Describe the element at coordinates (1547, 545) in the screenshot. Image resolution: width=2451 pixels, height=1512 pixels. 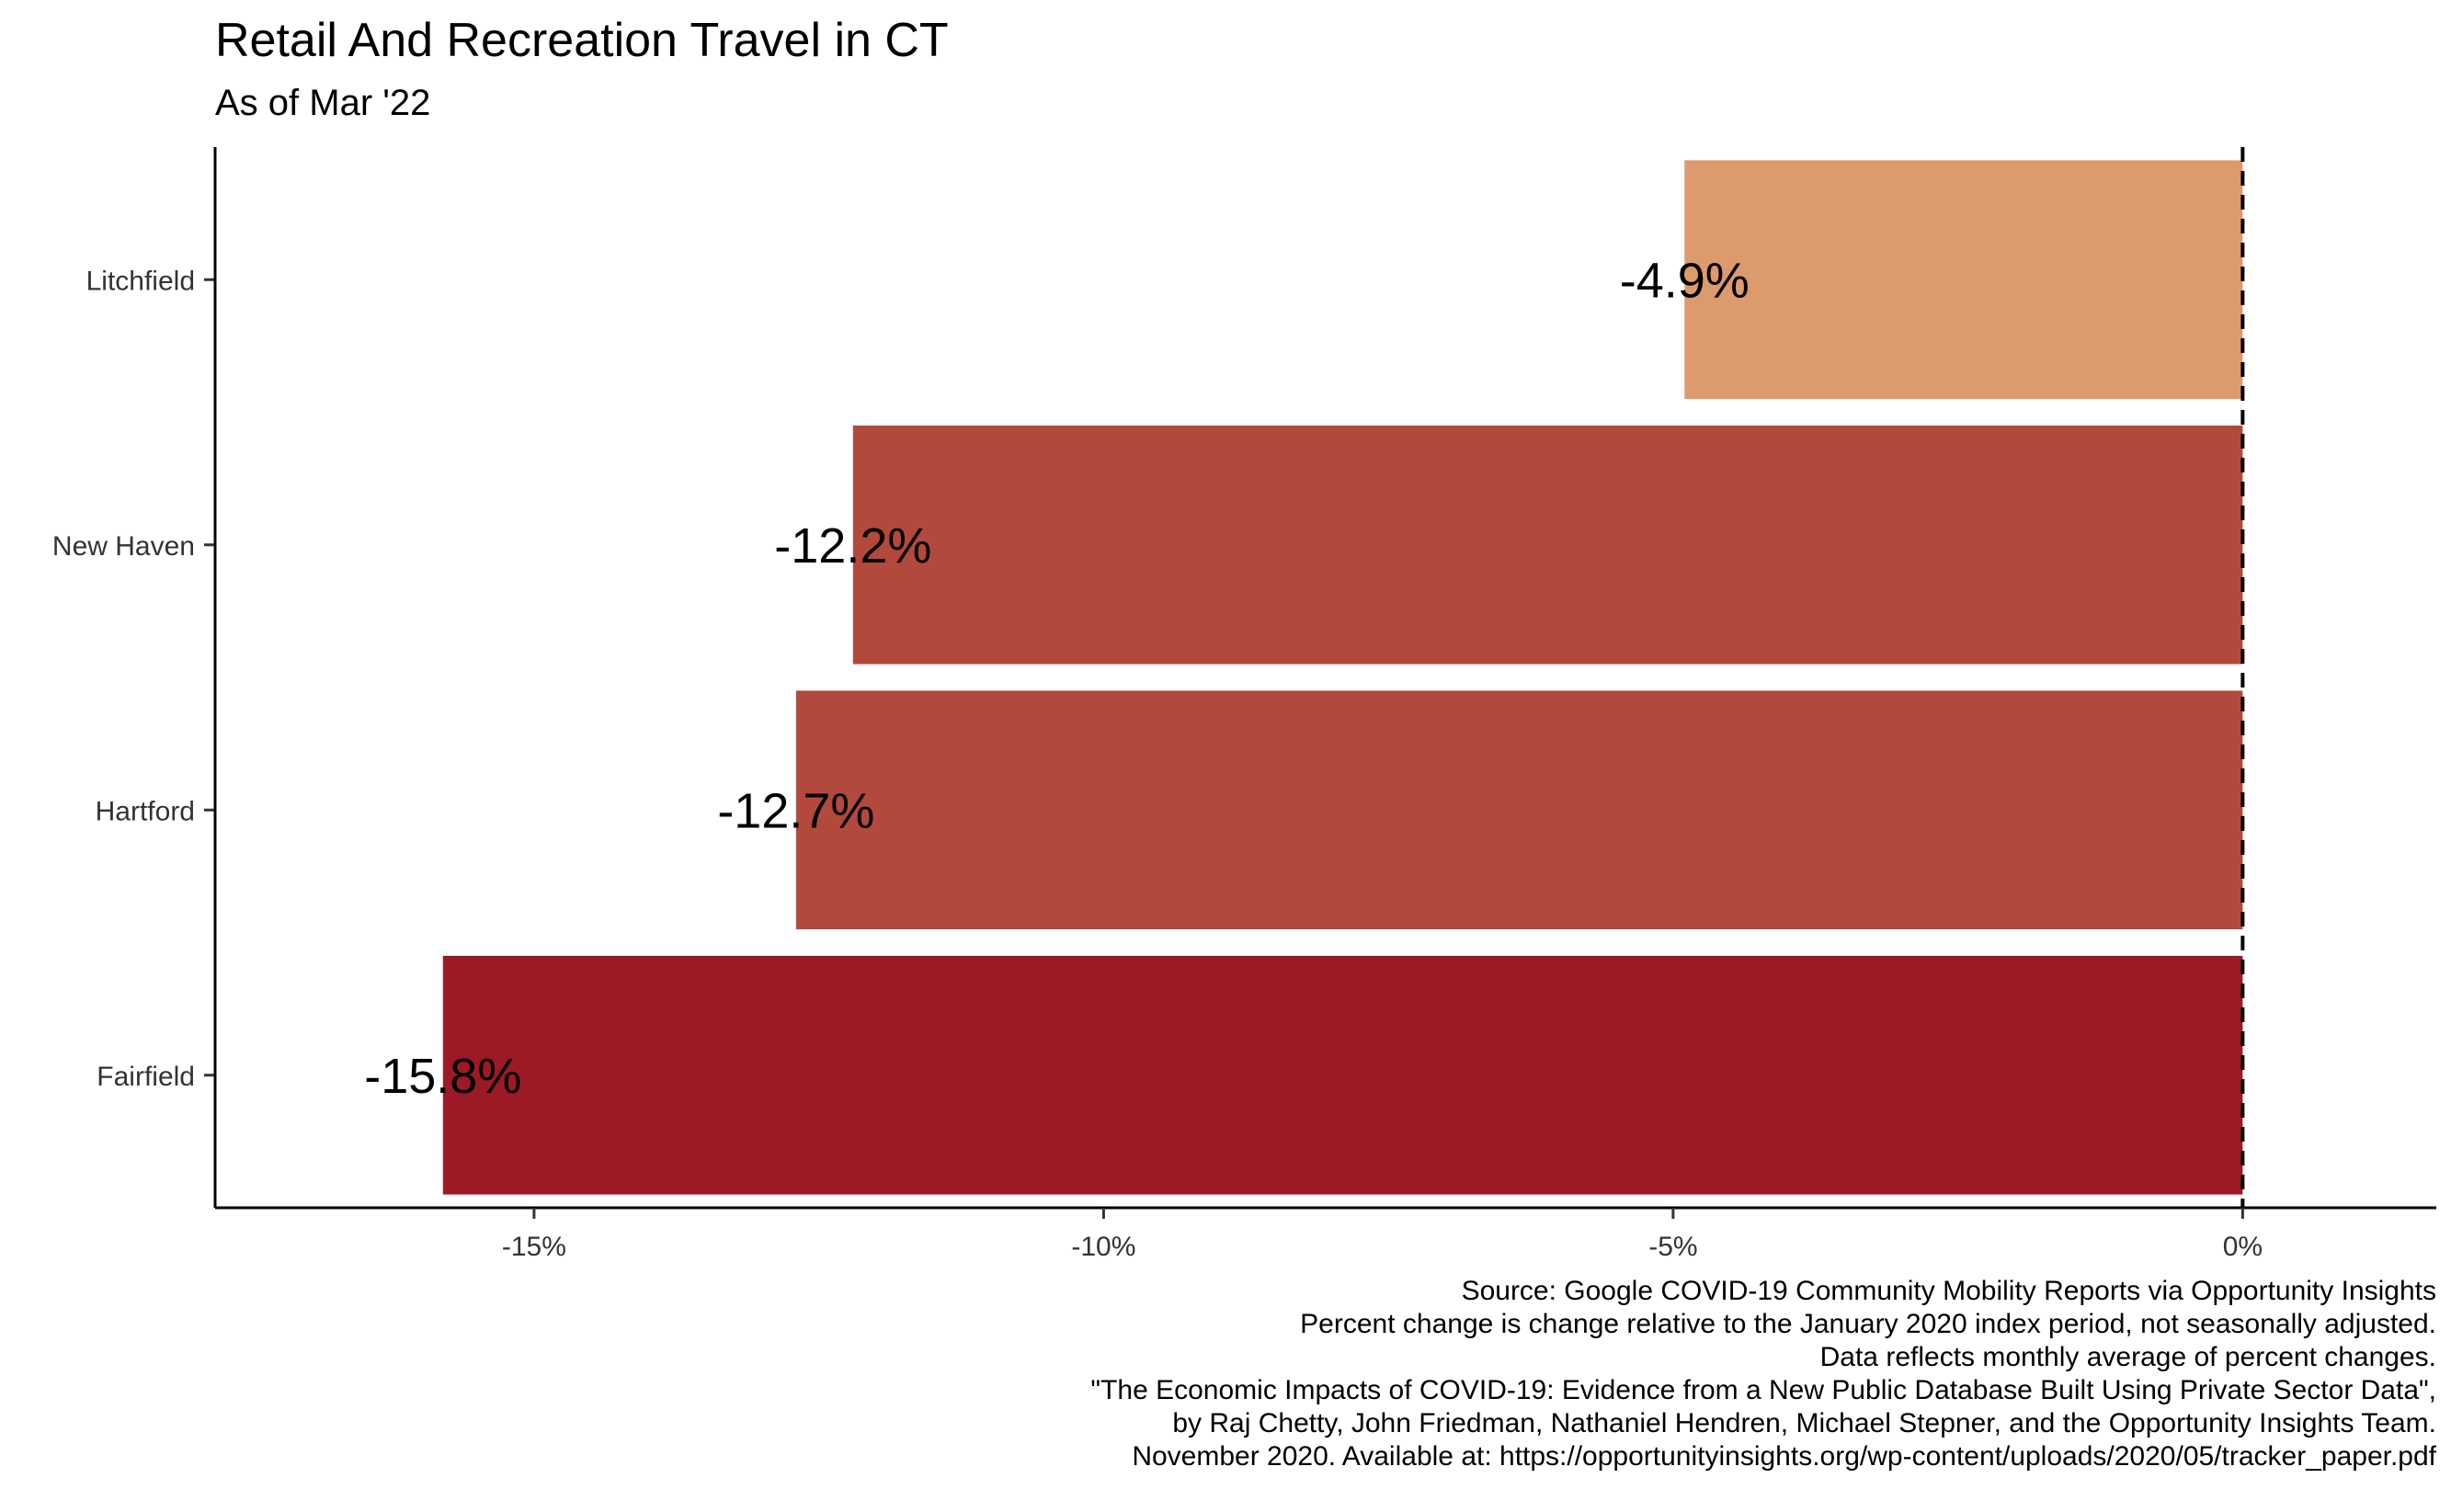
I see `bar-new-haven` at that location.